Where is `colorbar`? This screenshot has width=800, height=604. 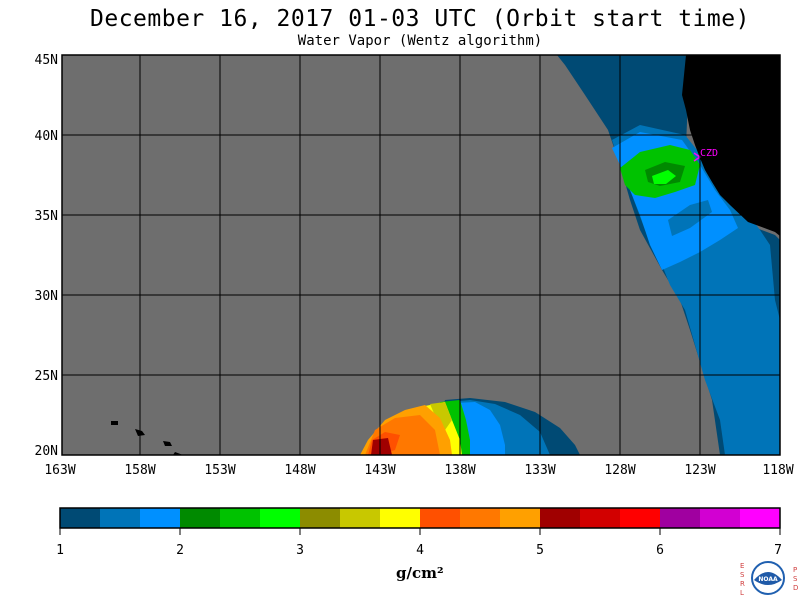 colorbar is located at coordinates (420, 518).